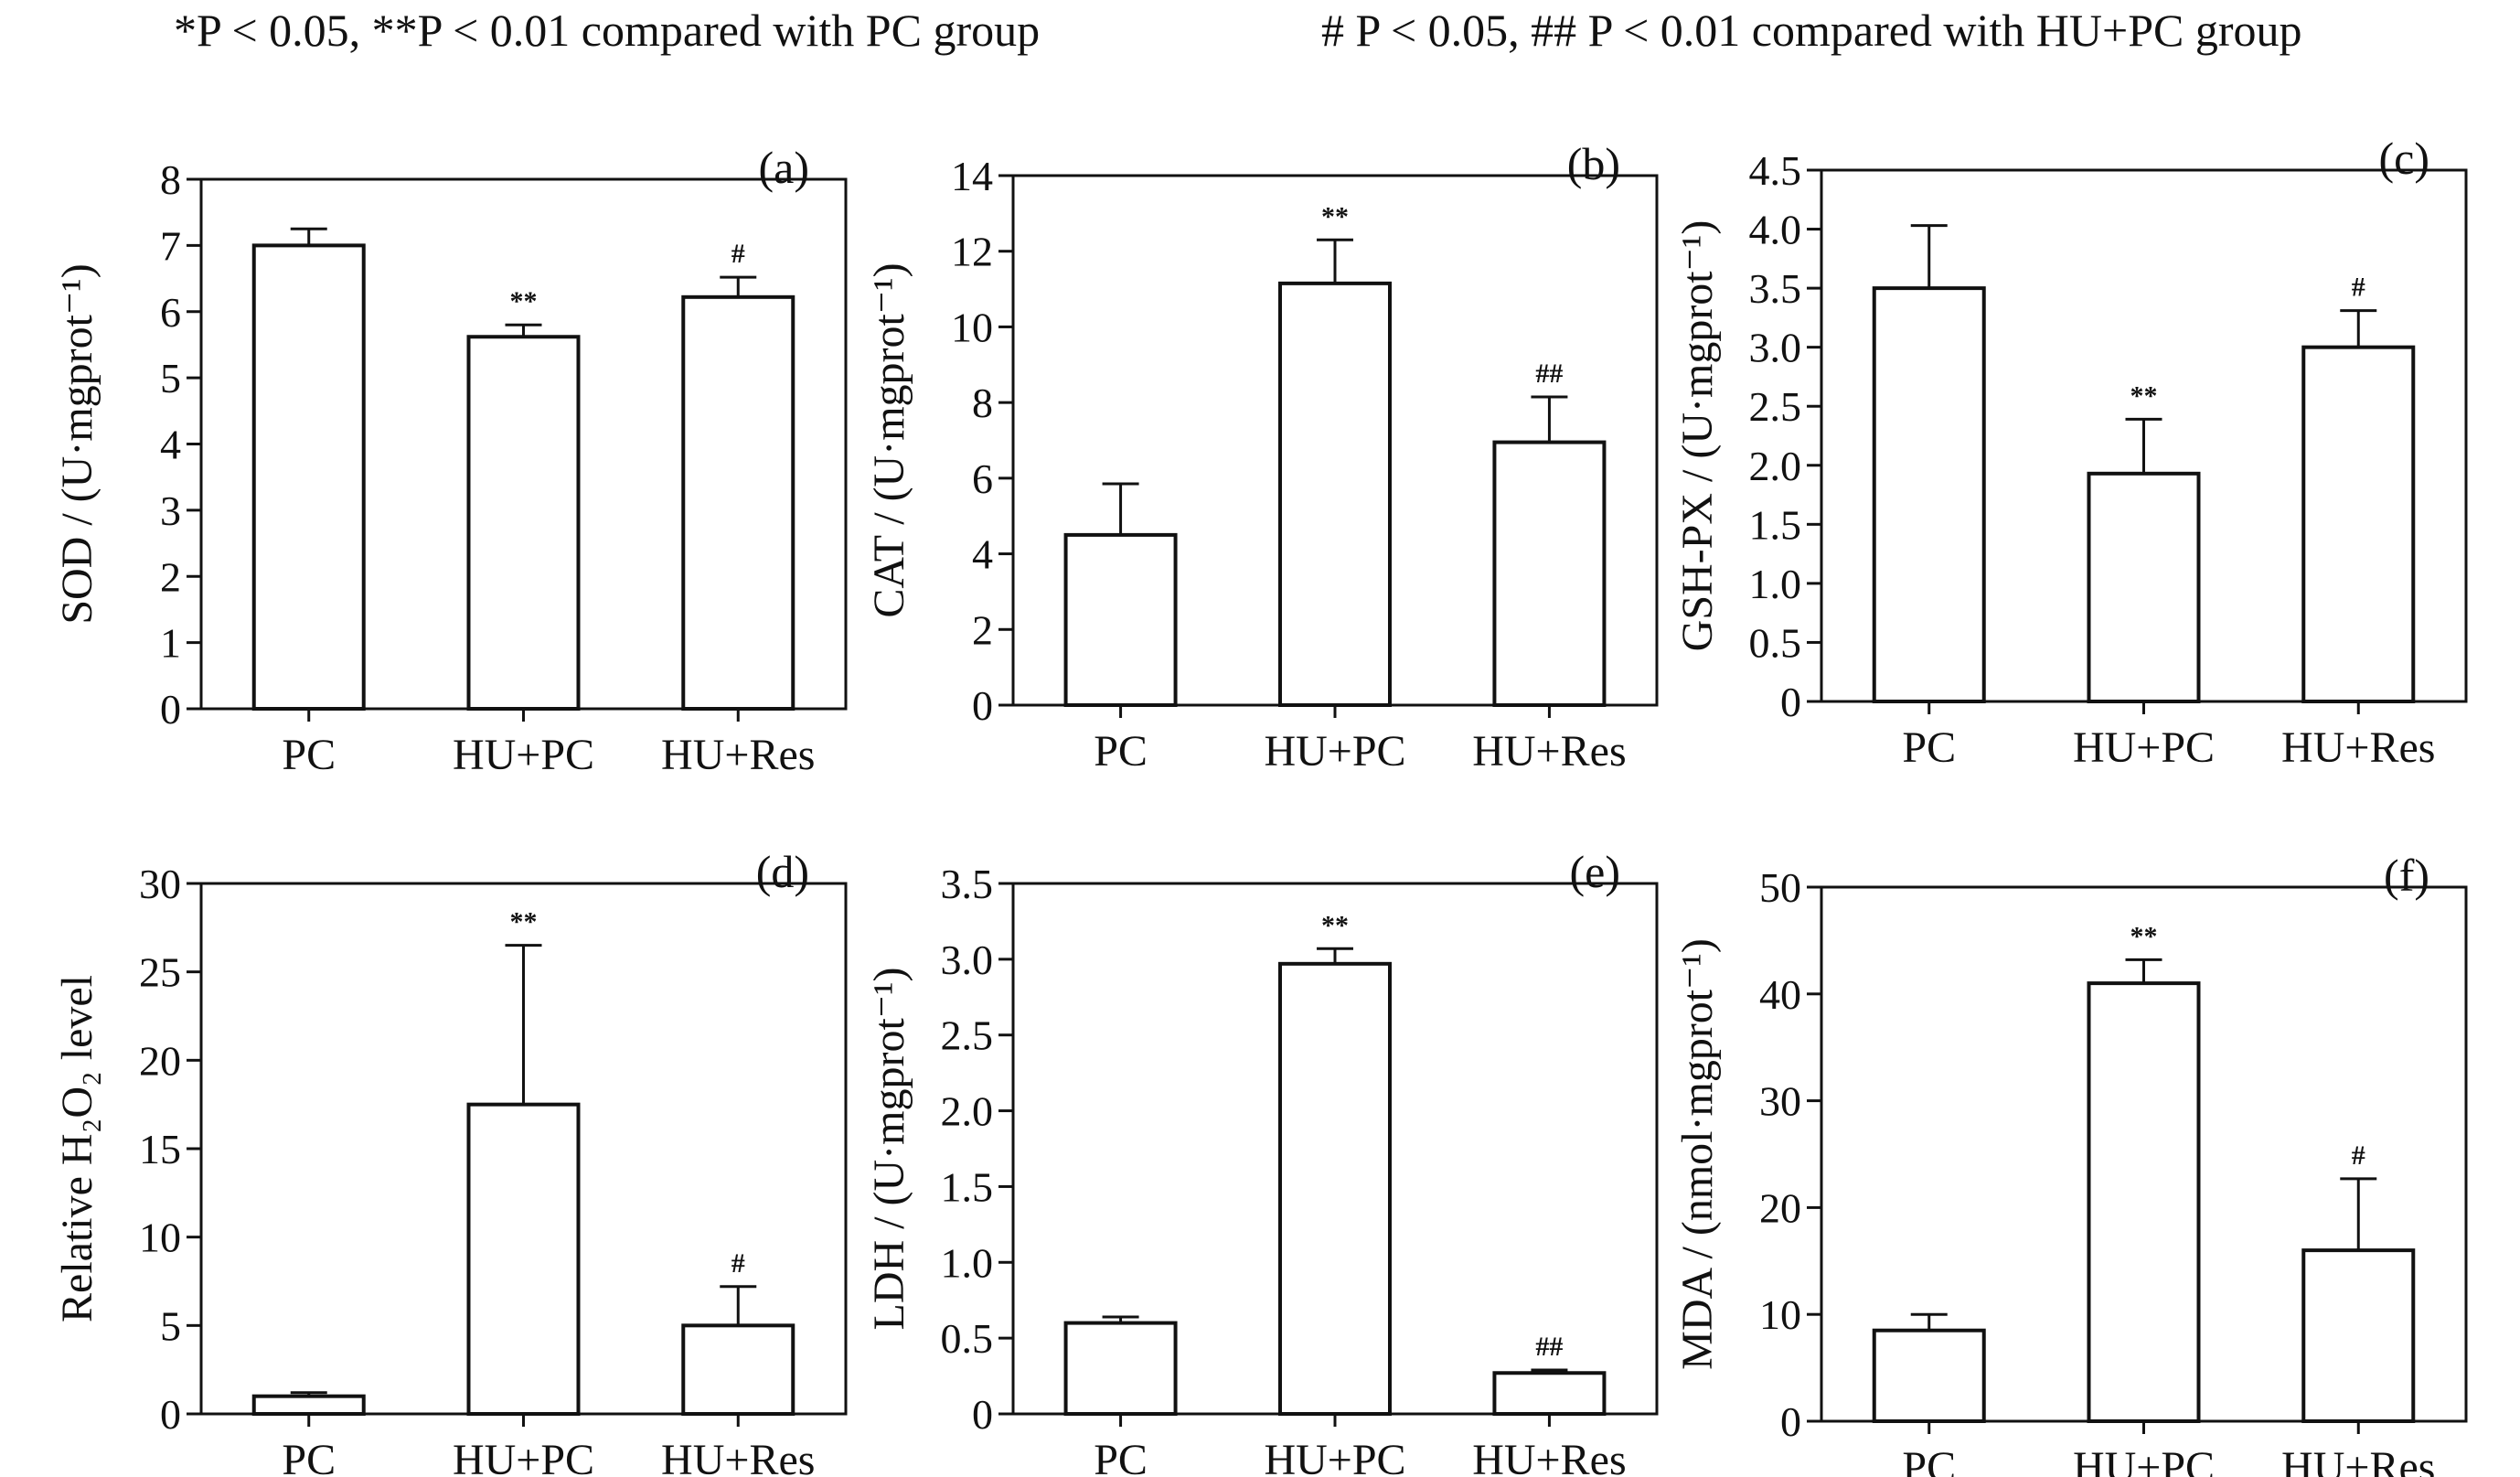  I want to click on y-axis-label: Relative H₂O₂ level, so click(77, 1148).